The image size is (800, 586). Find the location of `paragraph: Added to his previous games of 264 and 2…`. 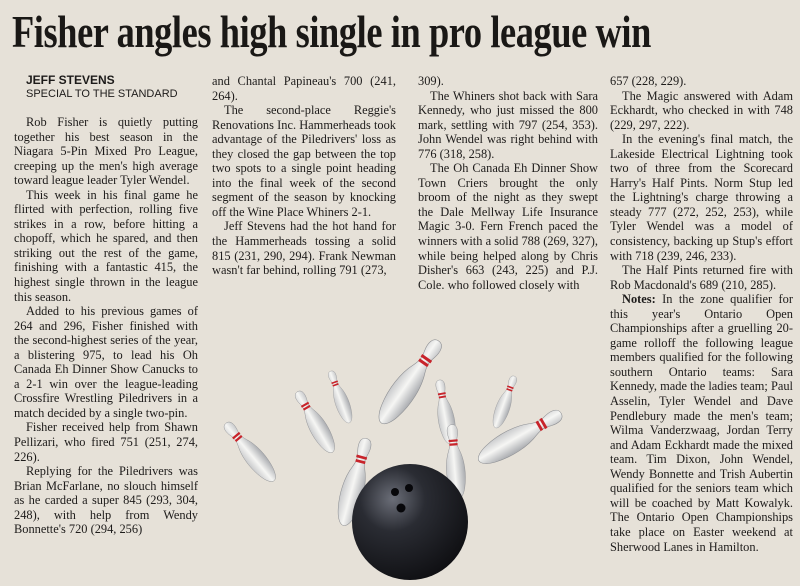

paragraph: Added to his previous games of 264 and 2… is located at coordinates (106, 362).